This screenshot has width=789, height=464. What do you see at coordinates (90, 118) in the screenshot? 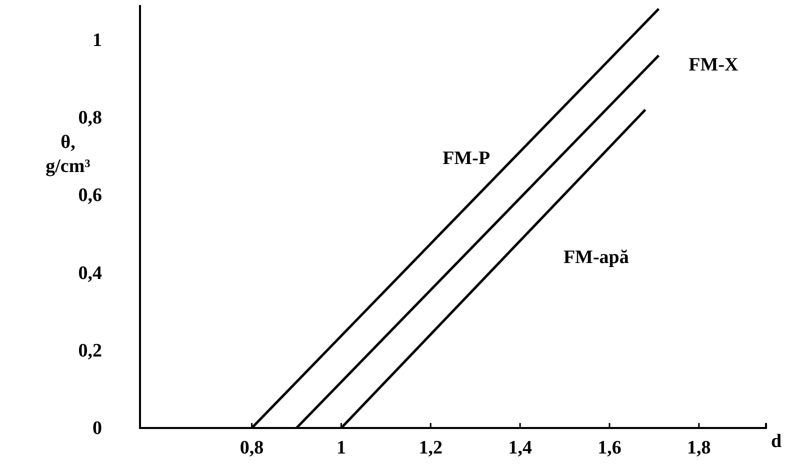
I see `y-tick-label: 0,8` at bounding box center [90, 118].